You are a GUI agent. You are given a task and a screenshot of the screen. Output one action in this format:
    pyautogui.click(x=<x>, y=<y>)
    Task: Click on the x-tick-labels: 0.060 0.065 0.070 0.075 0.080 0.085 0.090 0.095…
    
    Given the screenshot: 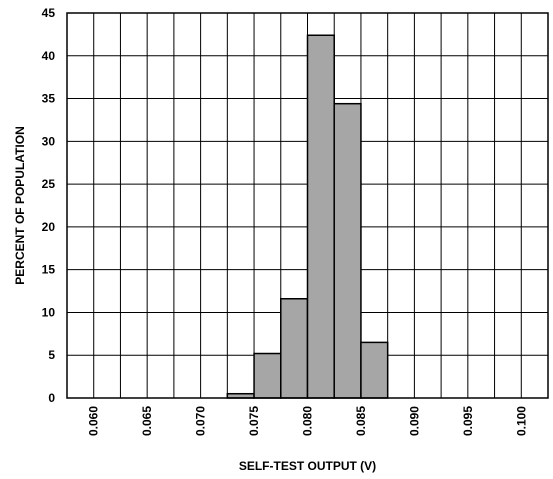 What is the action you would take?
    pyautogui.click(x=308, y=421)
    